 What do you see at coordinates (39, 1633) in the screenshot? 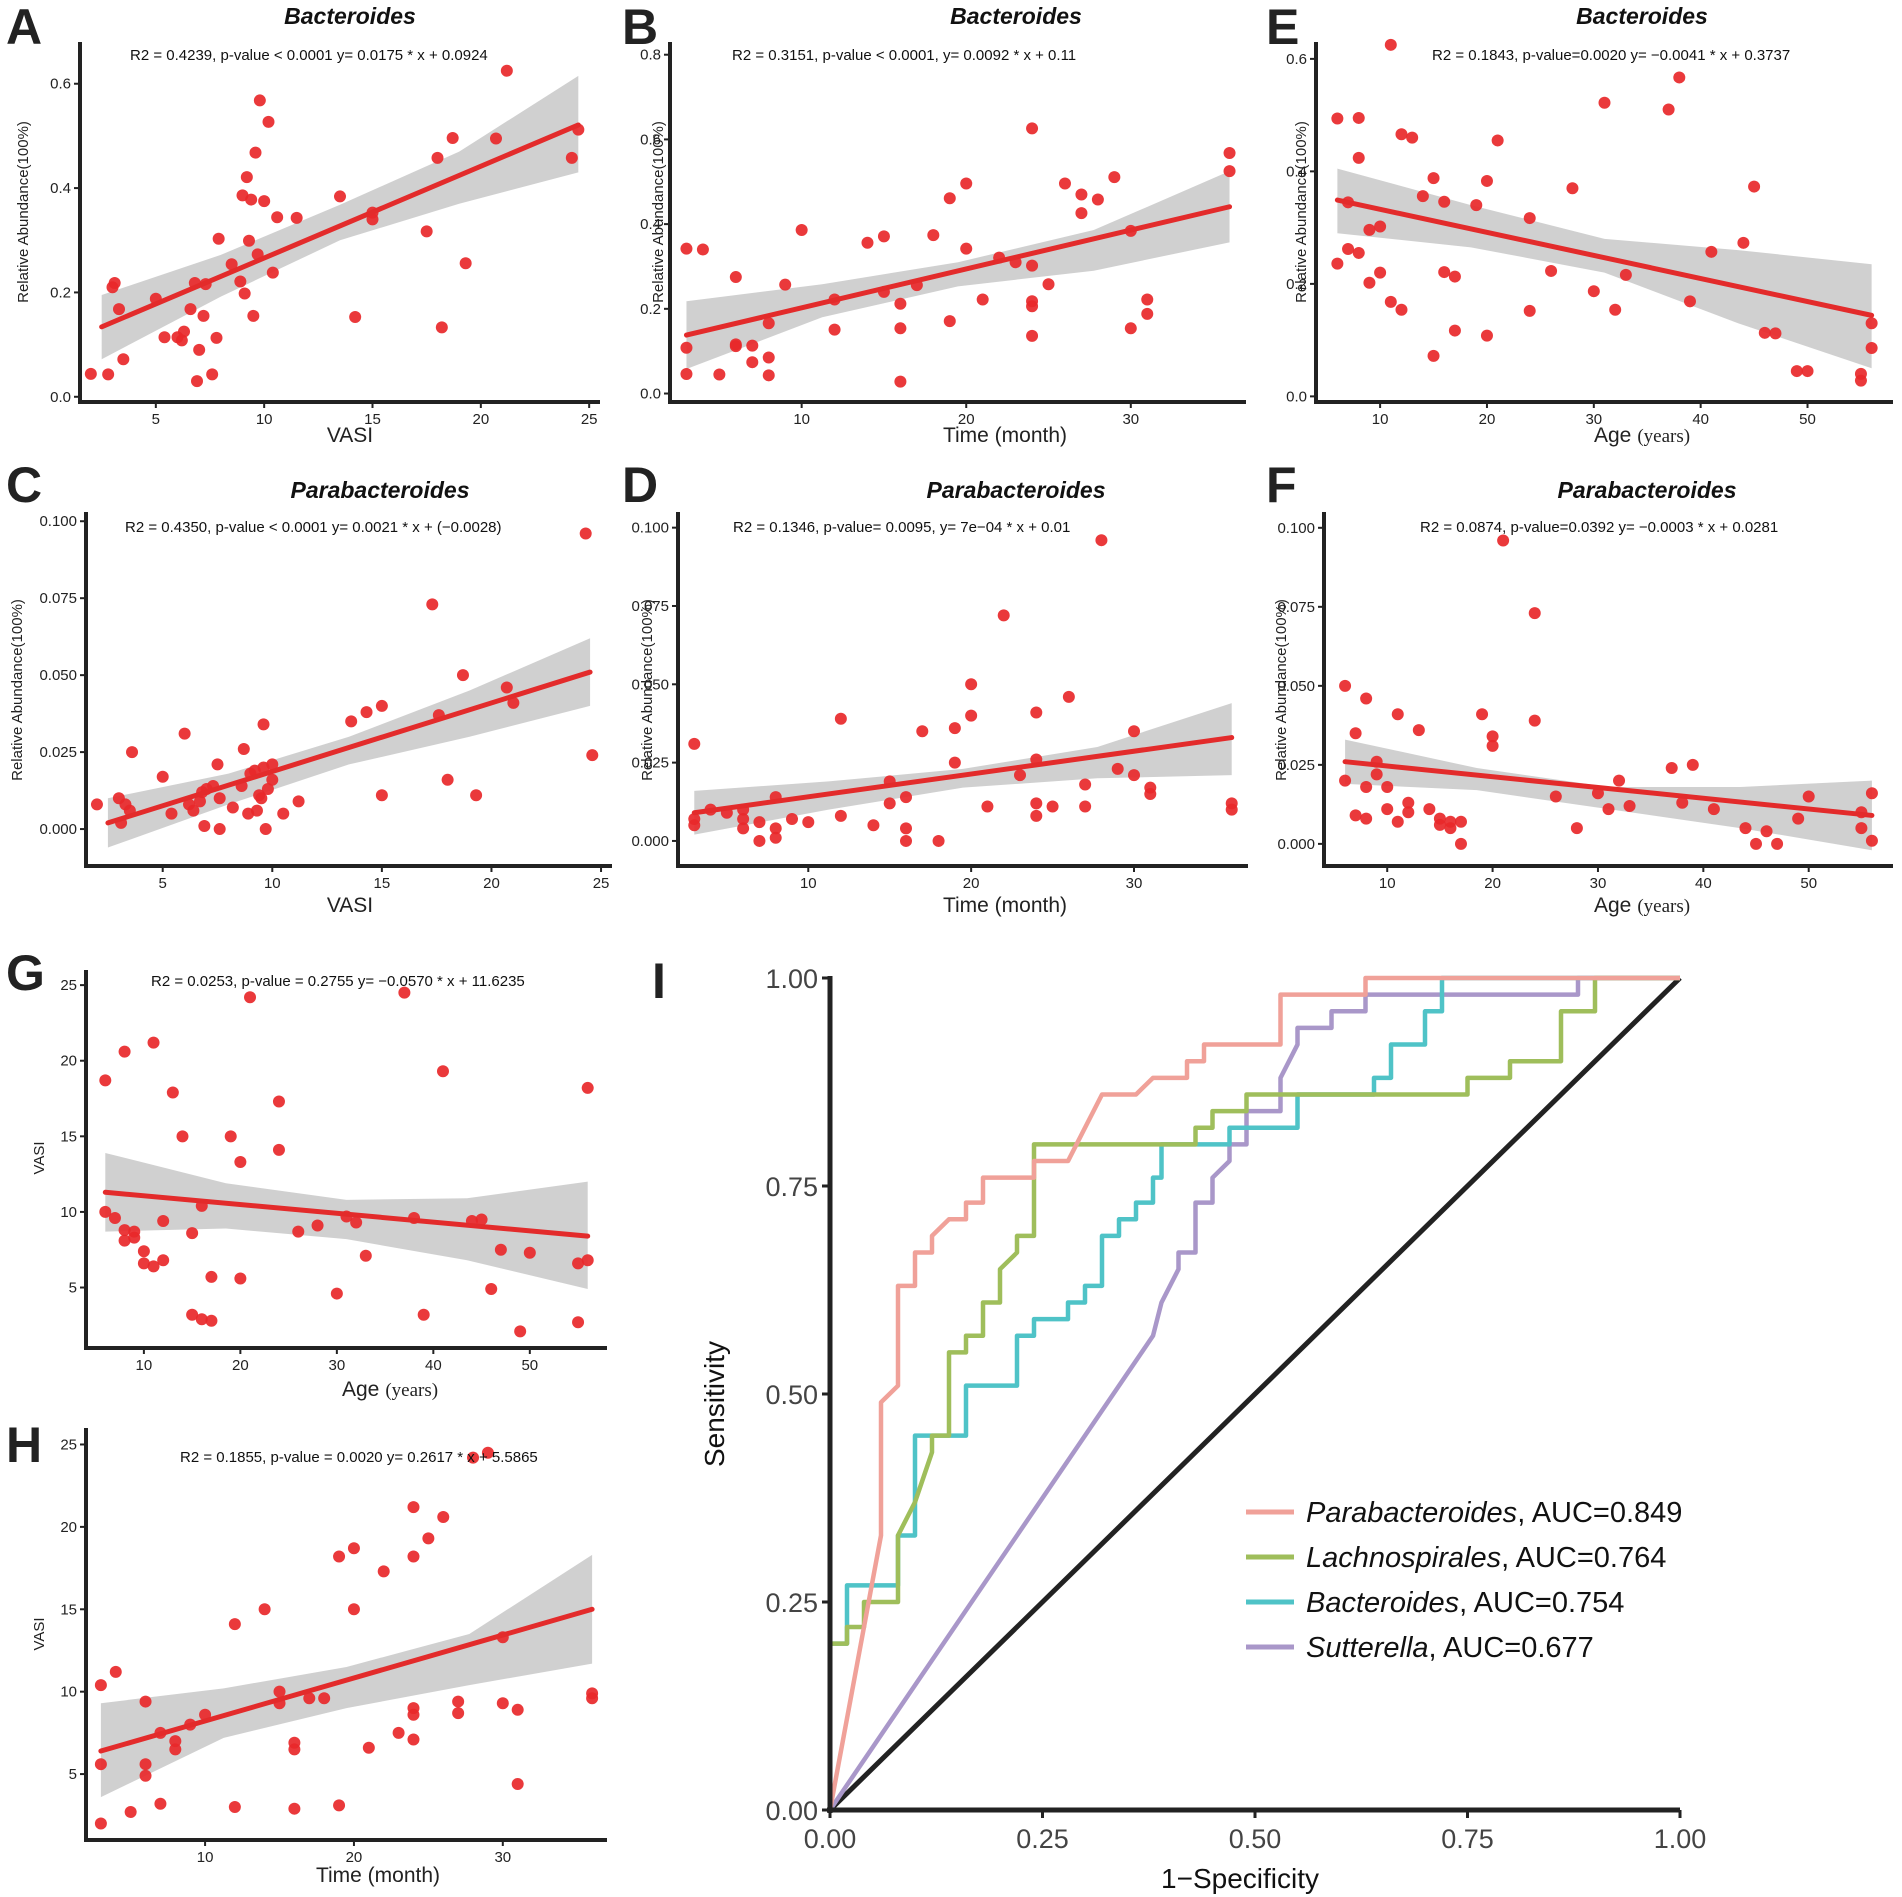
I see `y-axis-label: VASI` at bounding box center [39, 1633].